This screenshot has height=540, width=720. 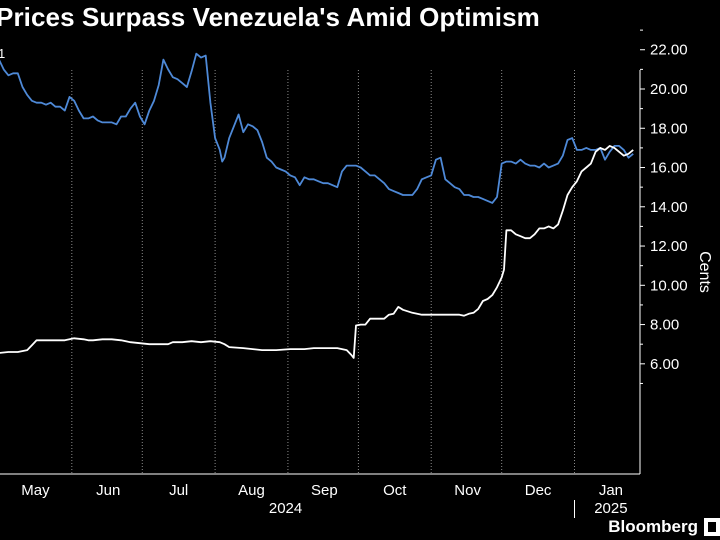 I want to click on y-tick-label-7: 20.00, so click(x=669, y=89).